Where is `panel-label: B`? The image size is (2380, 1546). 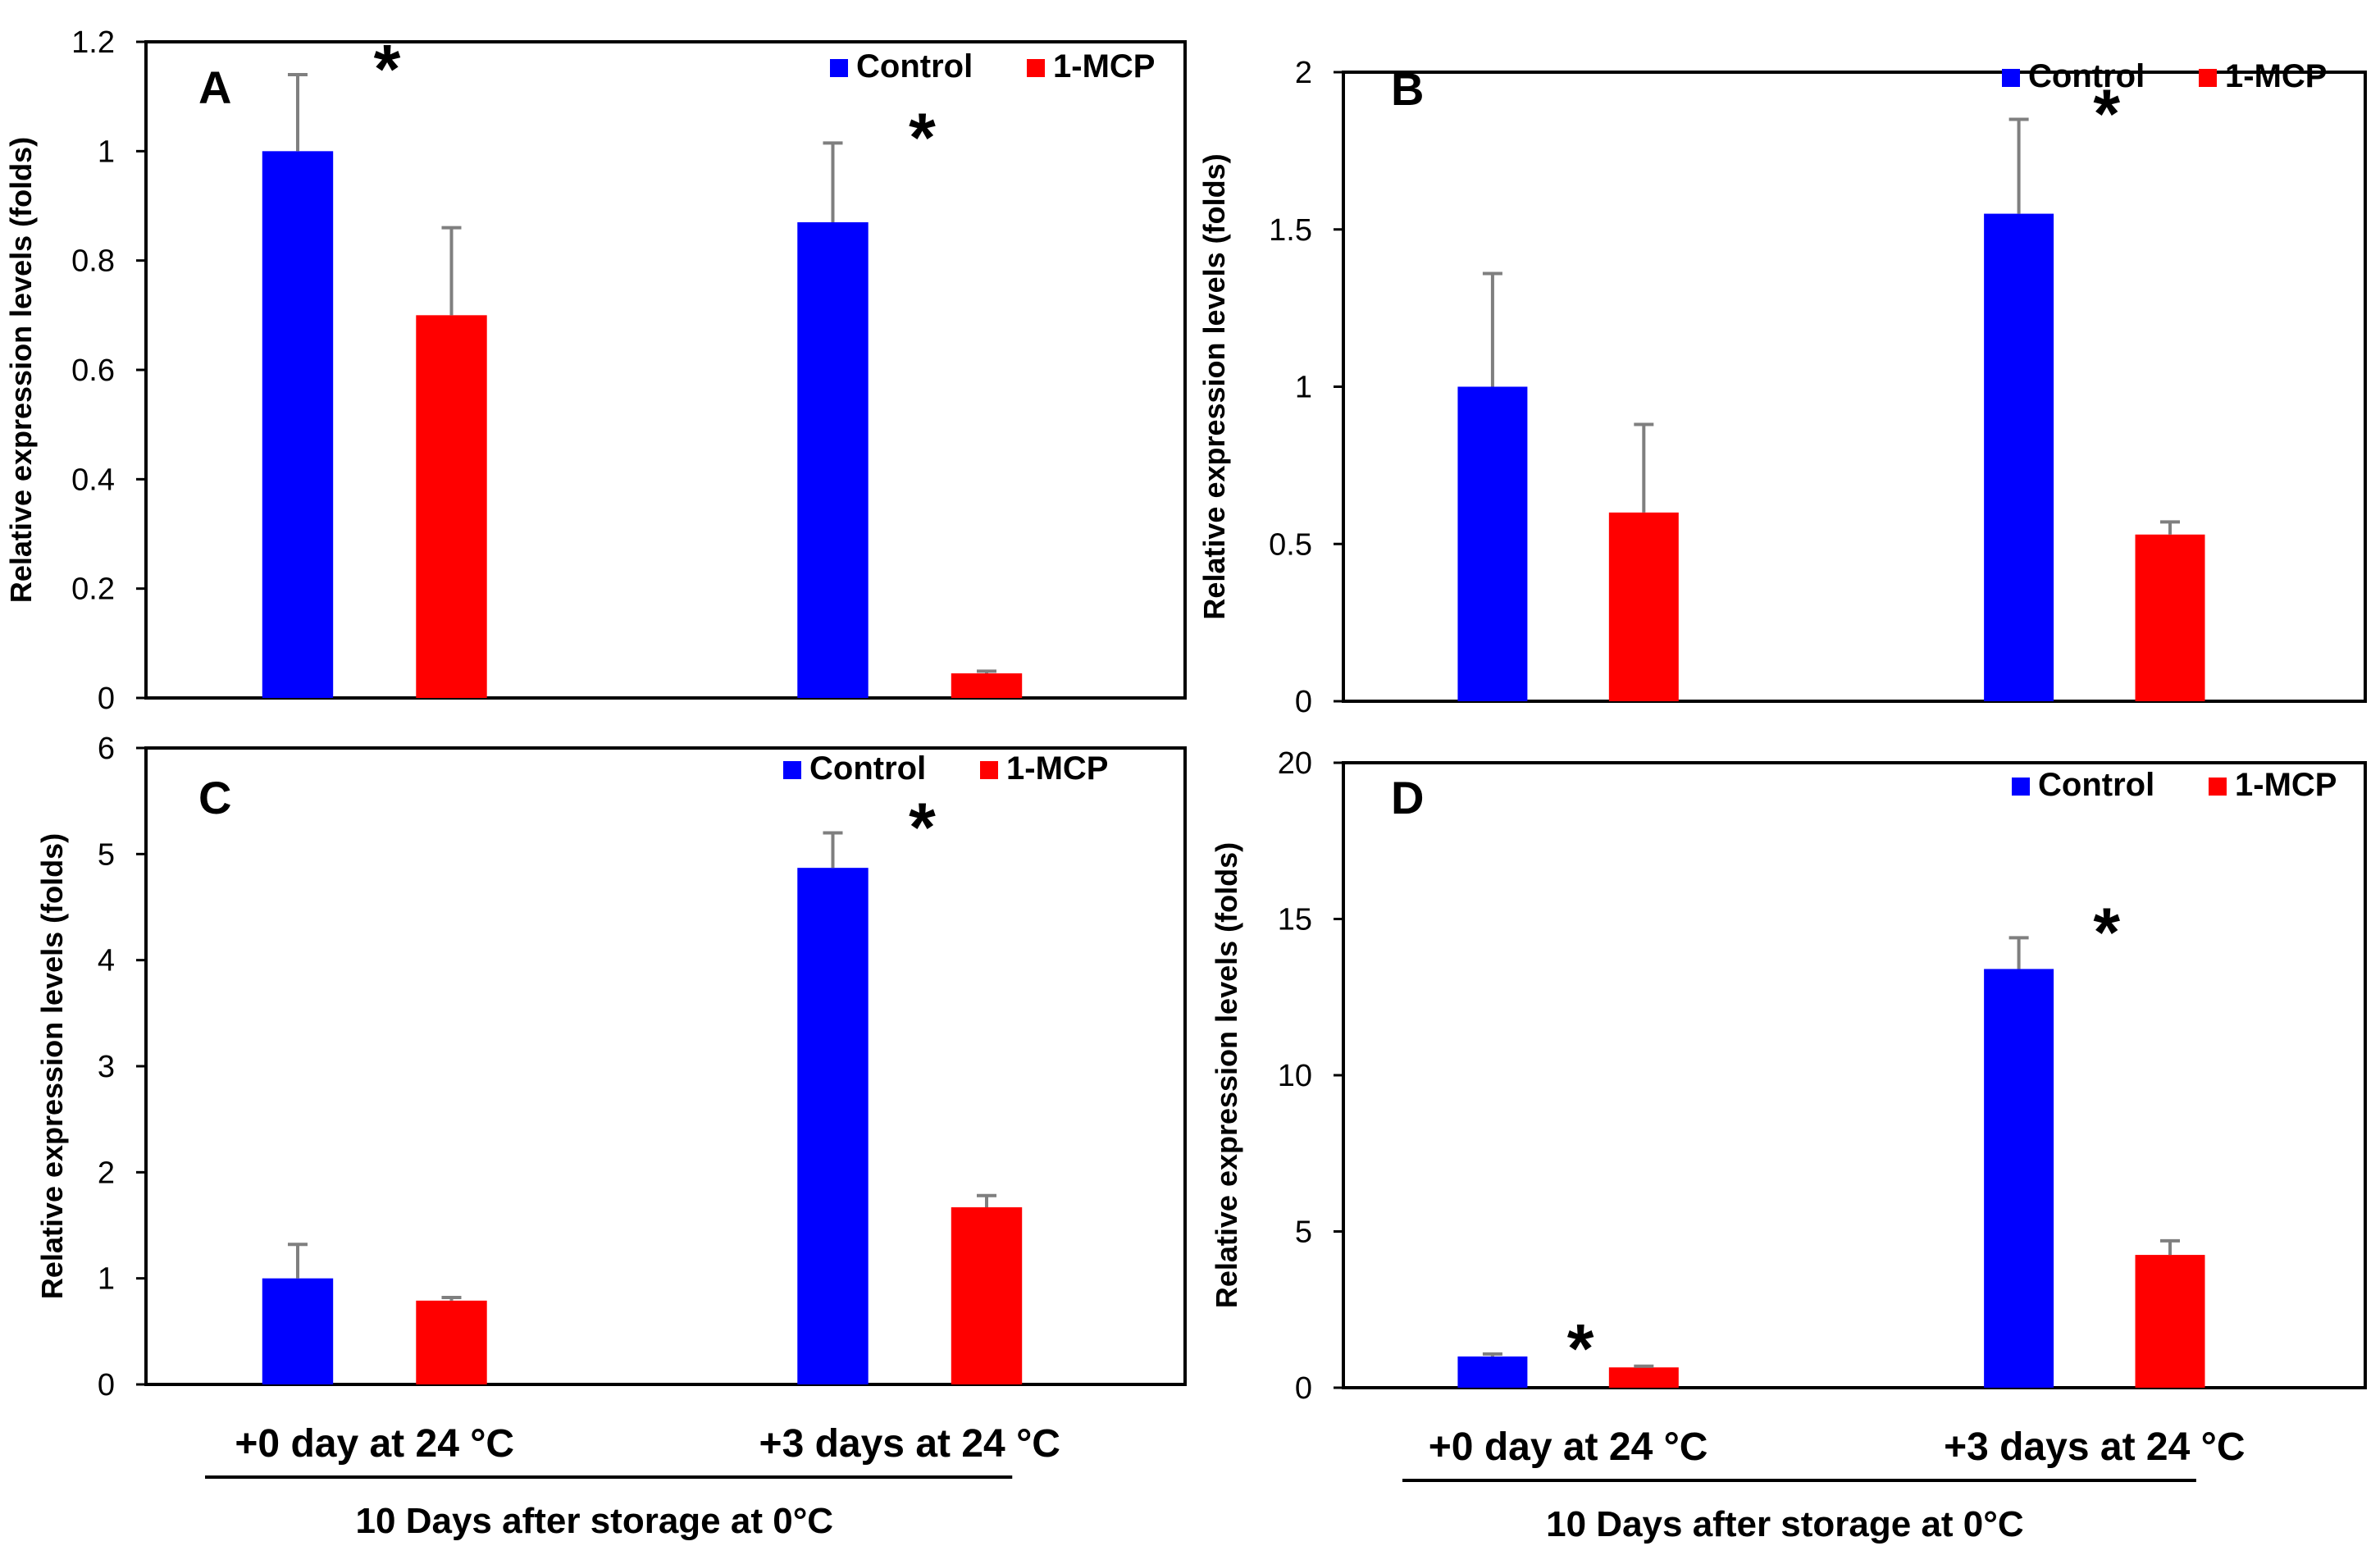 panel-label: B is located at coordinates (1408, 89).